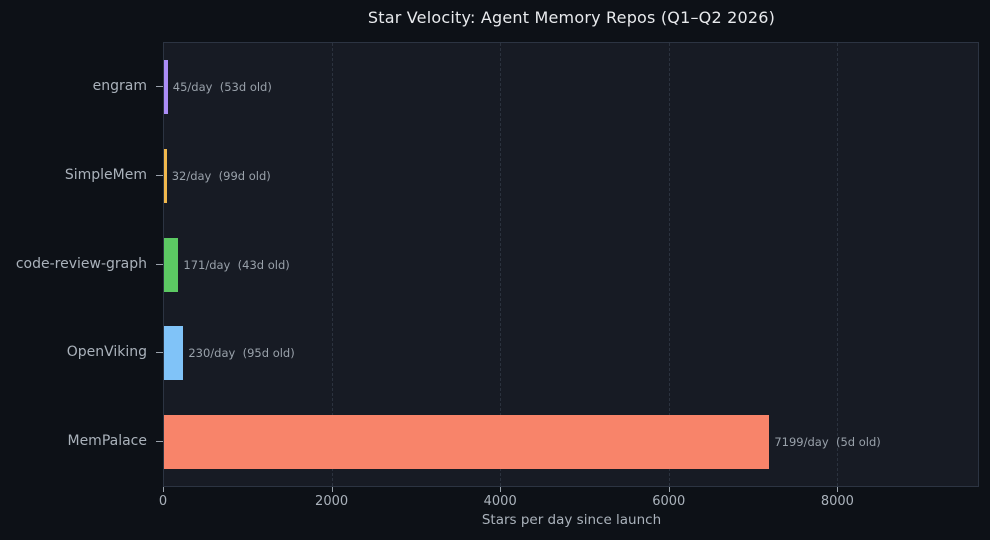 The width and height of the screenshot is (990, 540). Describe the element at coordinates (163, 501) in the screenshot. I see `x-tick-label-0: 0` at that location.